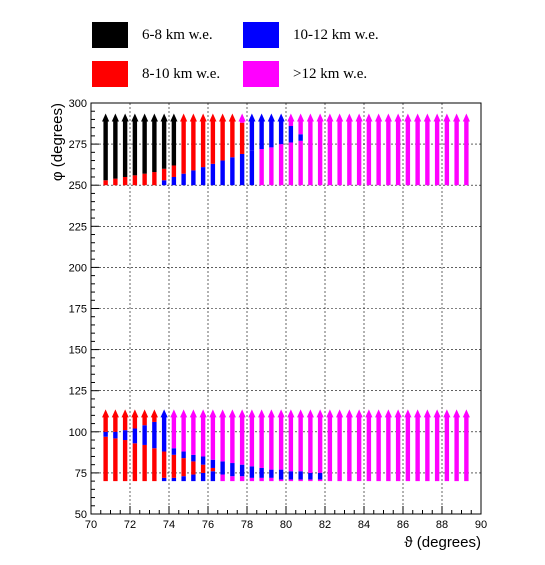  What do you see at coordinates (156, 74) in the screenshot?
I see `legend-item-8-10: 8-10 km w.e.` at bounding box center [156, 74].